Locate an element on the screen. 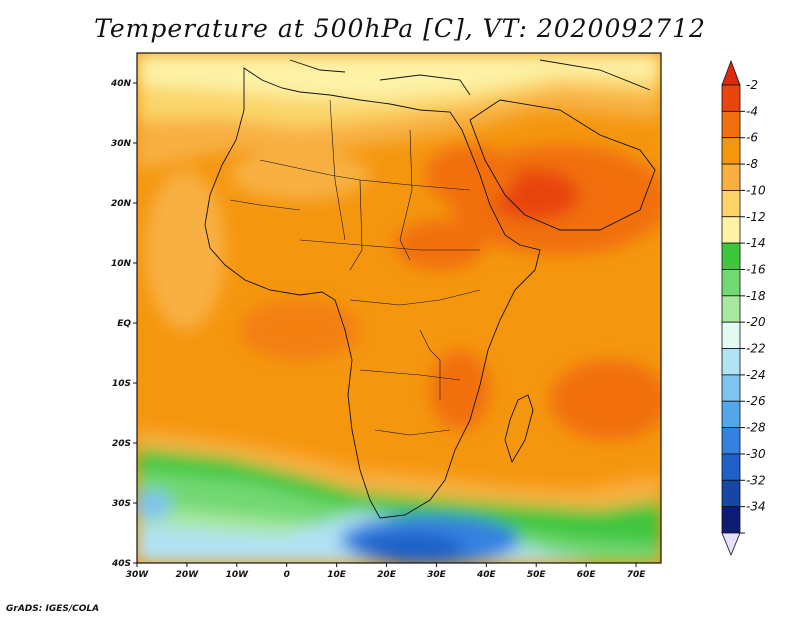  lat-tick-label: 20N is located at coordinates (121, 204).